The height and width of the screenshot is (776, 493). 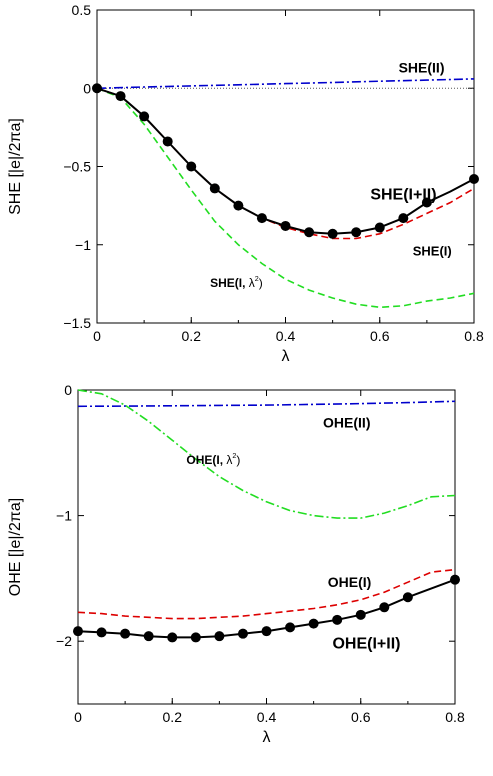 What do you see at coordinates (15, 166) in the screenshot?
I see `panel1-y-axis-label: SHE [|e|/2πa]` at bounding box center [15, 166].